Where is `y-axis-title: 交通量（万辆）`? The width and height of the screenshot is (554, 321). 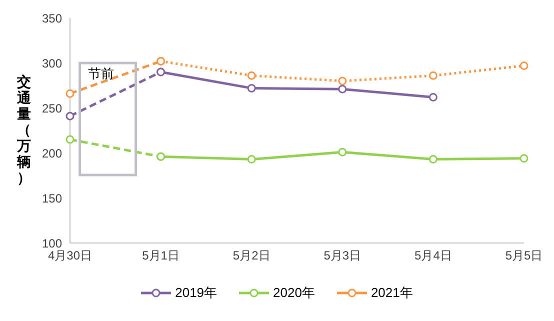
y-axis-title: 交通量（万辆） is located at coordinates (24, 130).